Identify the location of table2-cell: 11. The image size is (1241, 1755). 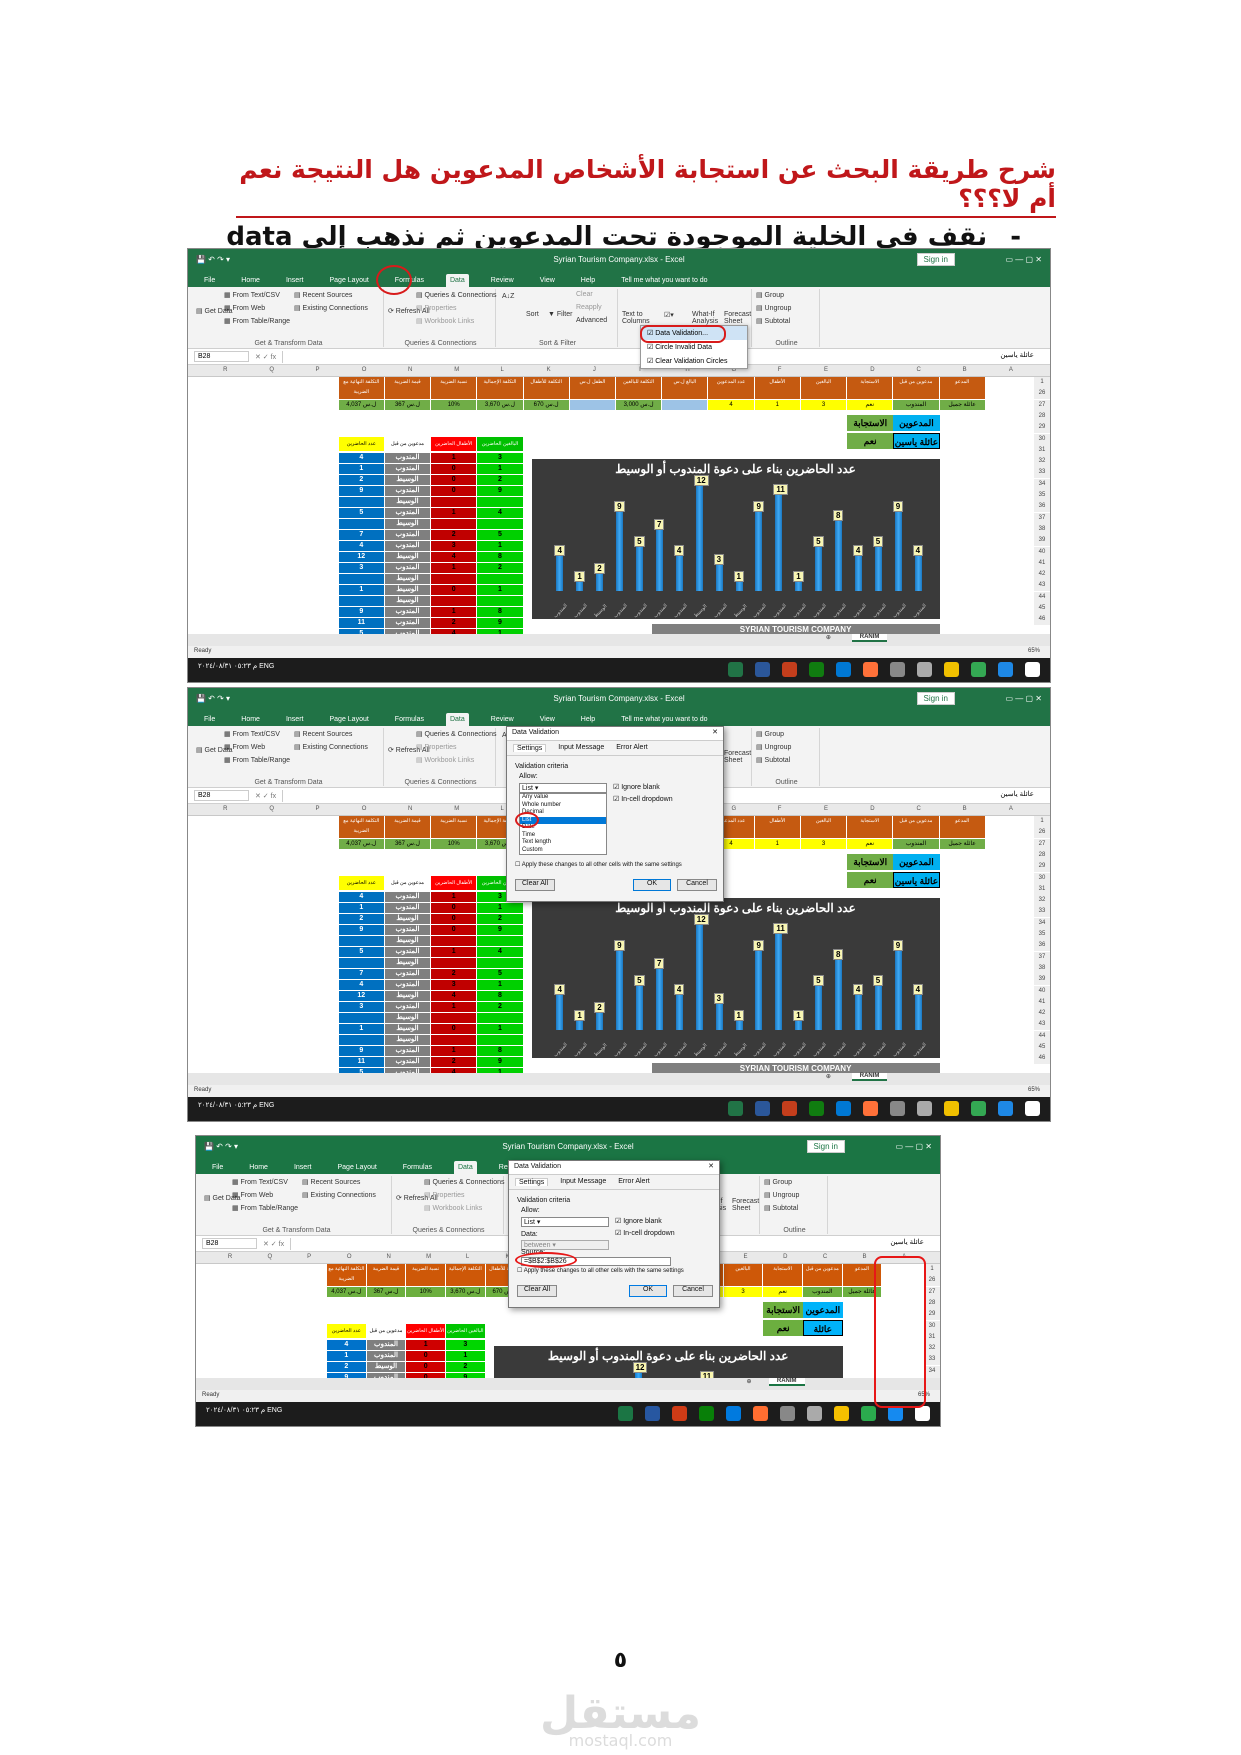
(361, 623).